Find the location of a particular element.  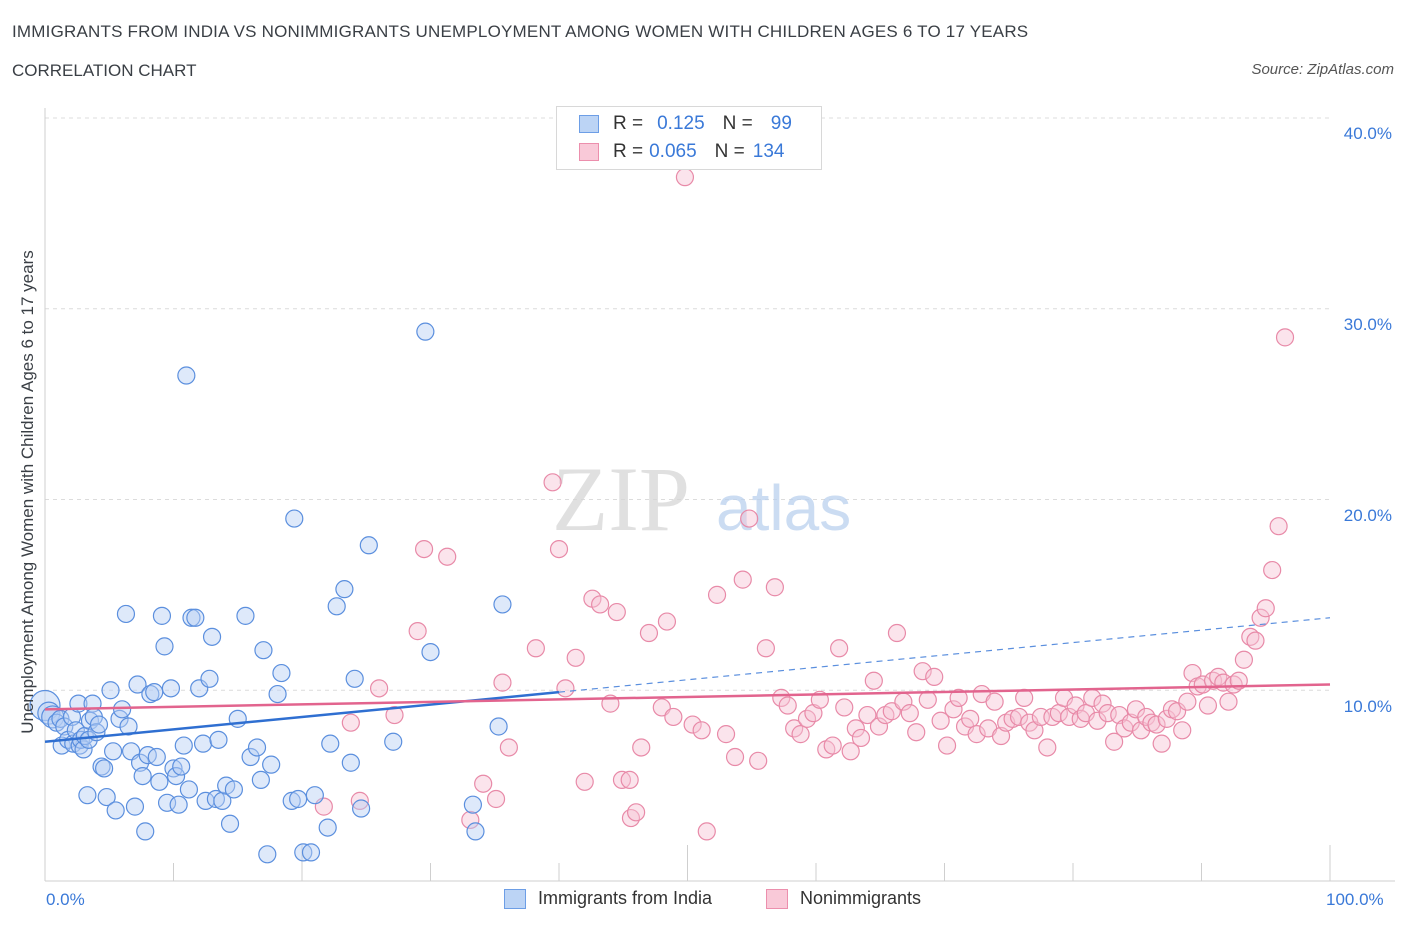

n-label: N = is located at coordinates (737, 123).